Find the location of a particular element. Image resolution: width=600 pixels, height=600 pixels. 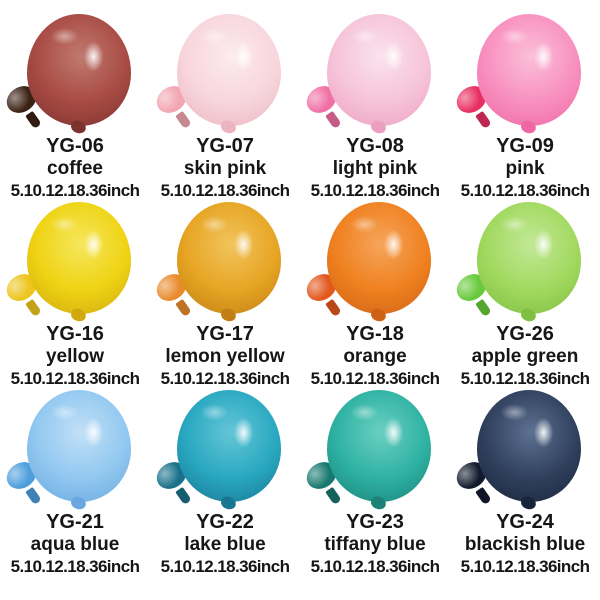

product-code: YG-22 is located at coordinates (225, 522).